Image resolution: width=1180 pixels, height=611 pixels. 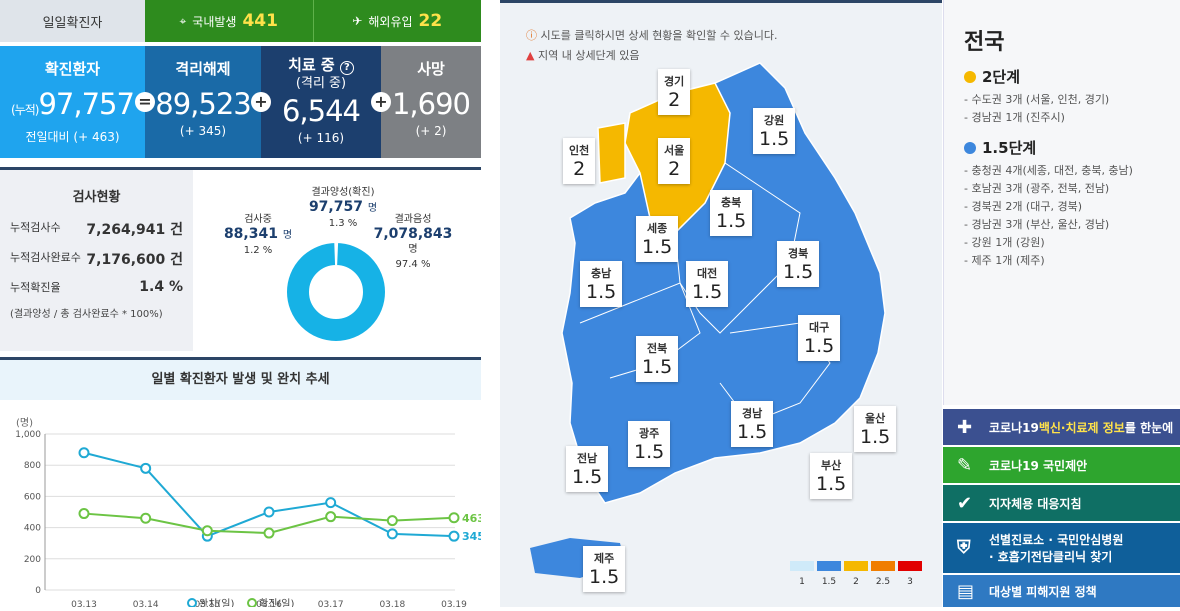 I want to click on region-box-5: 세종 1.5, so click(x=657, y=239).